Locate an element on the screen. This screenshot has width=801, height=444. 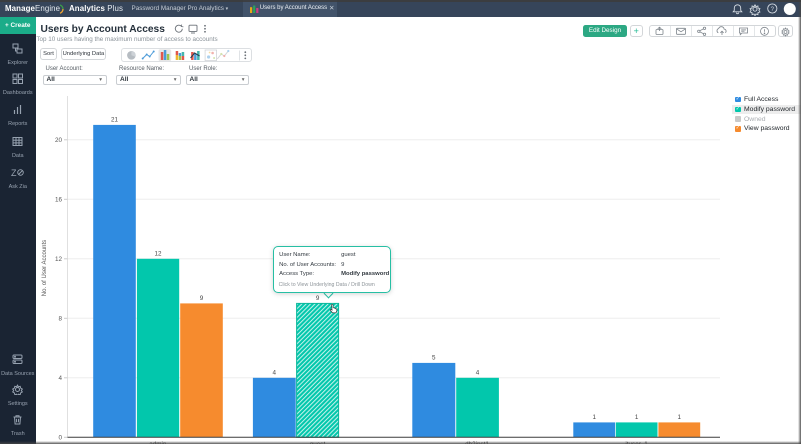
svg-text: Z is located at coordinates (14, 173).